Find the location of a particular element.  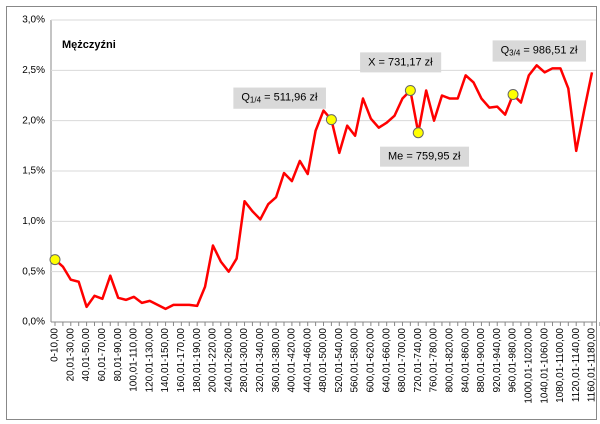

x-tick-label: 180,01-190,00 is located at coordinates (197, 360).